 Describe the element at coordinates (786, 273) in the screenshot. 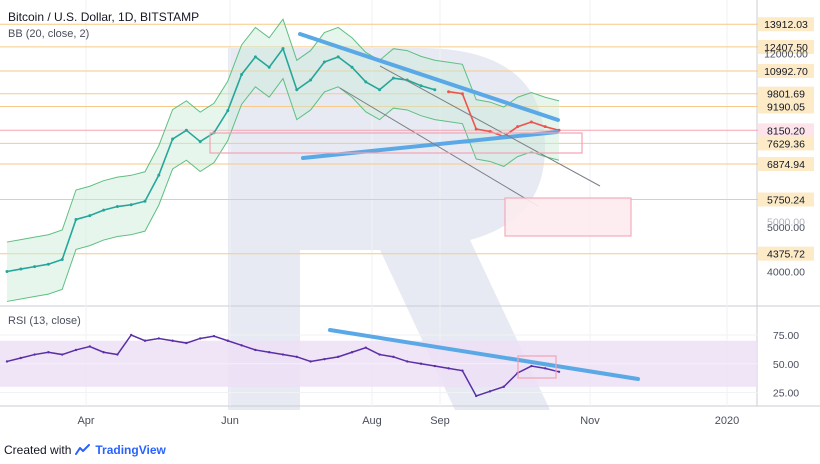

I see `price-axis-tick: 4000.00` at that location.